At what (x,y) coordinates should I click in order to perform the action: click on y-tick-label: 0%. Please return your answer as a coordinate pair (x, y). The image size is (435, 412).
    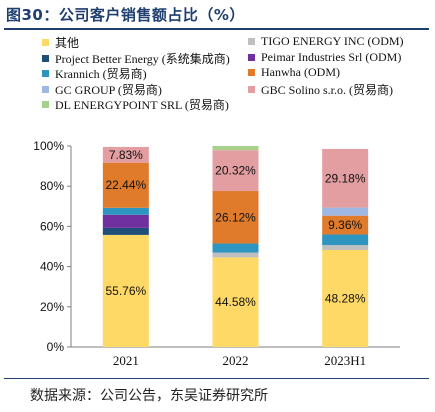
    Looking at the image, I should click on (56, 347).